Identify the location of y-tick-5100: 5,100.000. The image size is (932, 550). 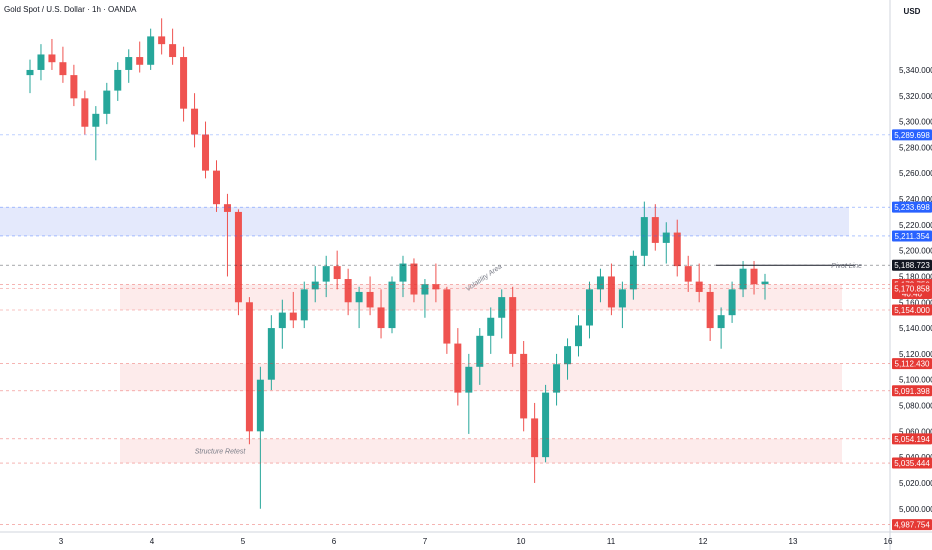
(915, 380).